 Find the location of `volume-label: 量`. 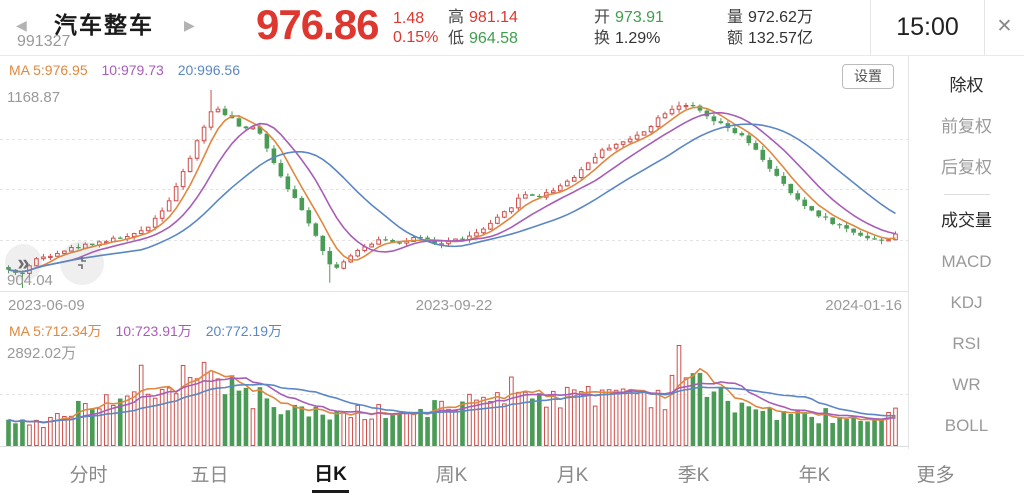

volume-label: 量 is located at coordinates (735, 17).